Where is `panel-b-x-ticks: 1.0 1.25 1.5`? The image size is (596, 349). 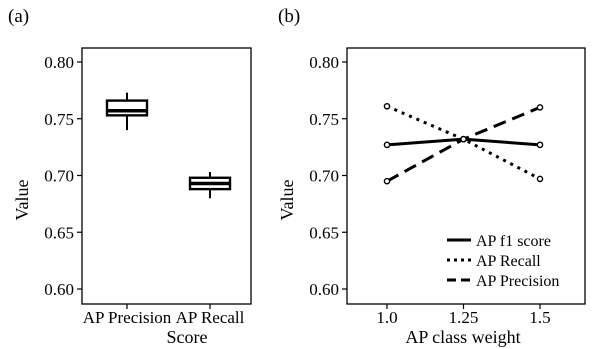 panel-b-x-ticks: 1.0 1.25 1.5 is located at coordinates (463, 315).